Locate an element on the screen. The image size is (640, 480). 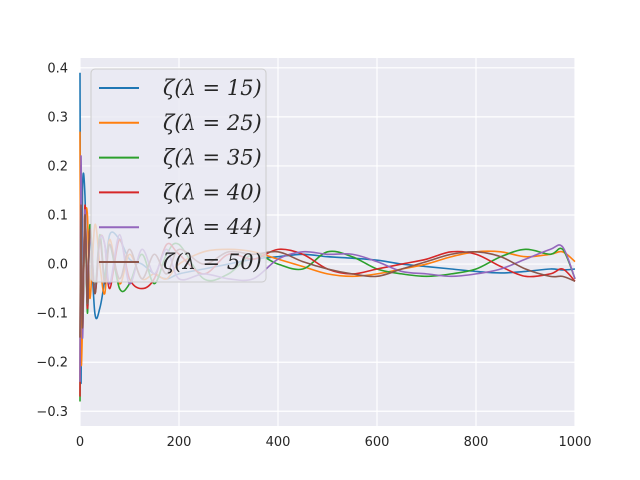
legend-label: ζ(λ = 40) is located at coordinates (212, 192).